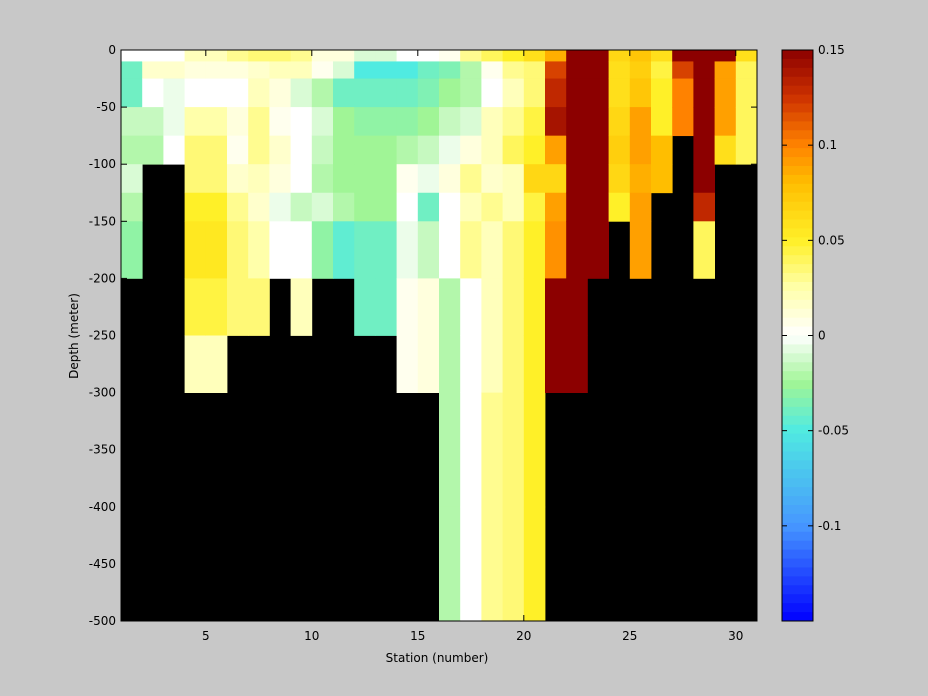 Image resolution: width=928 pixels, height=696 pixels. What do you see at coordinates (815, 288) in the screenshot?
I see `colorbar-ticks: 0.15 0.1 0.05 0 -0.05 -0.1` at bounding box center [815, 288].